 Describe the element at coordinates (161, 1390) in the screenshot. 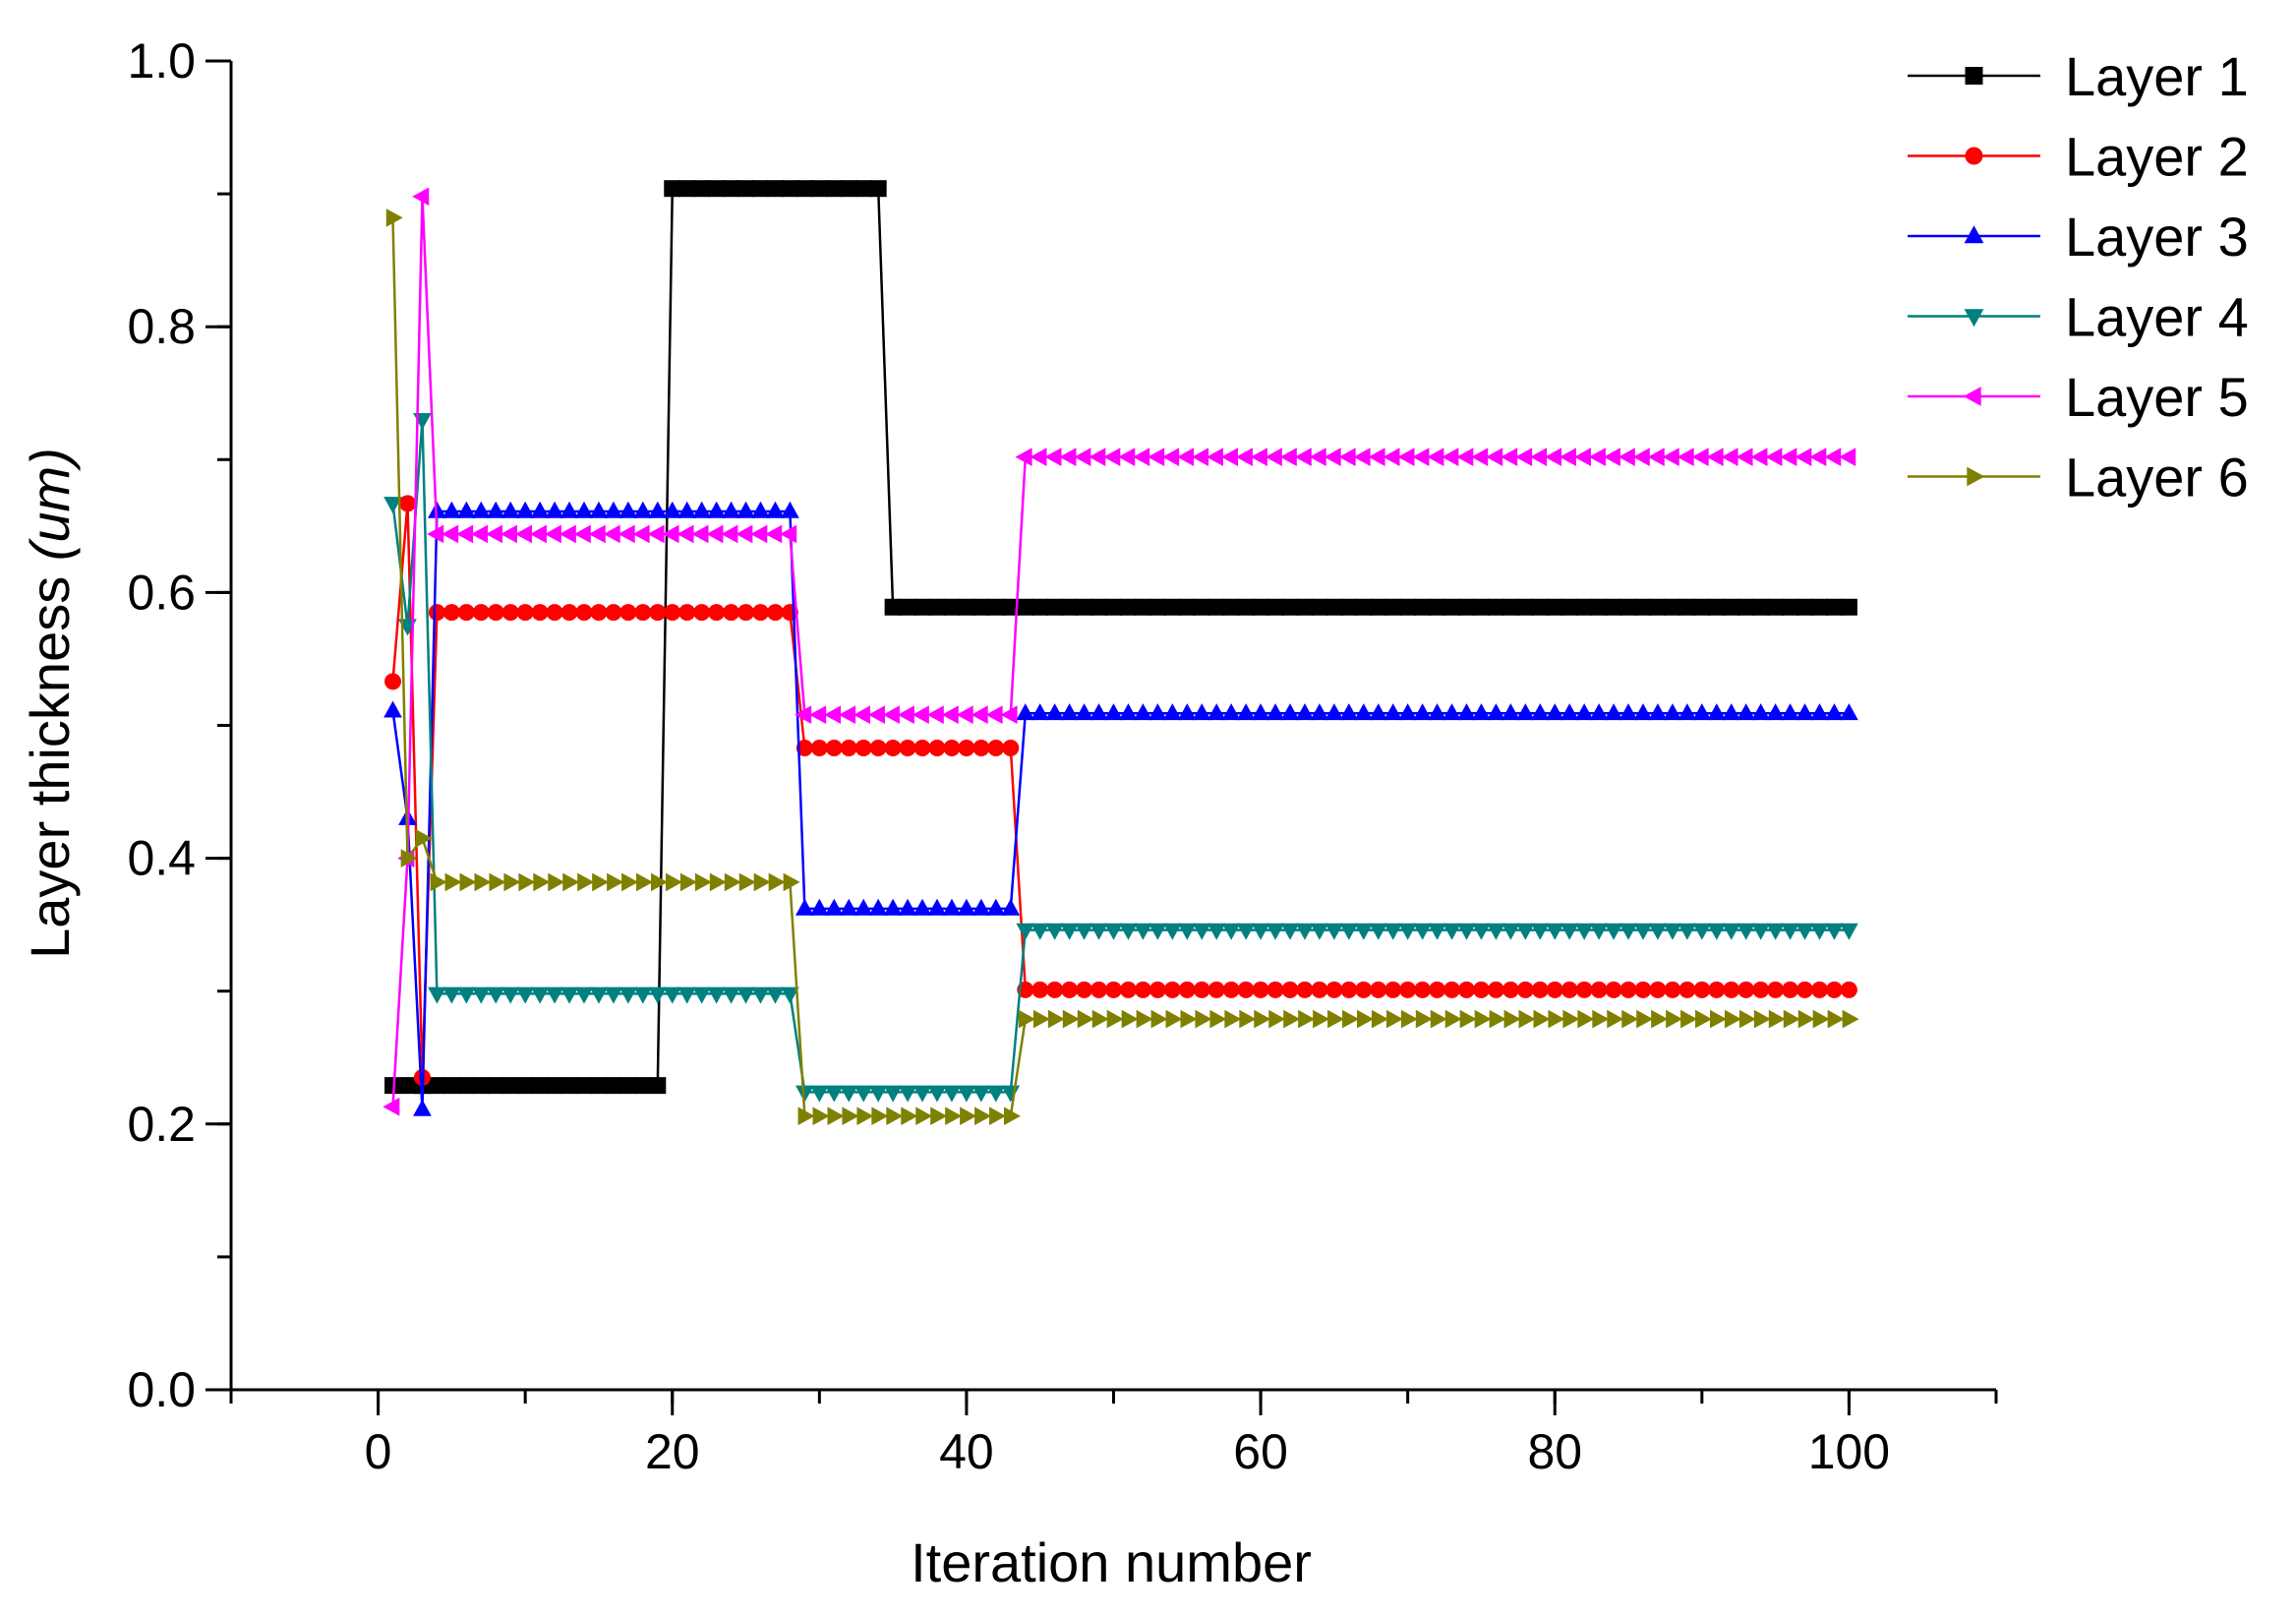

I see `y-tick-label: 0.0` at that location.